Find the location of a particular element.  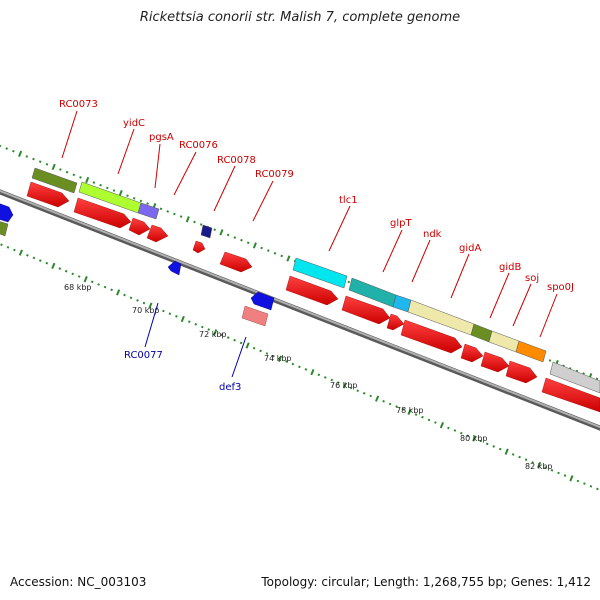

tick-label-74: 74 kbp is located at coordinates (278, 358).